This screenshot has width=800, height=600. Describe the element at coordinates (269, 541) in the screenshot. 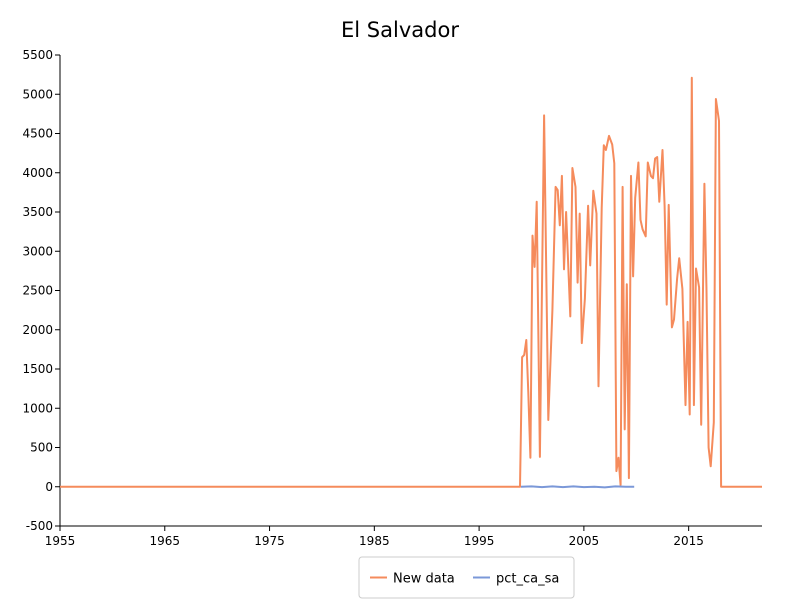

I see `x-tick-label: 1975` at that location.